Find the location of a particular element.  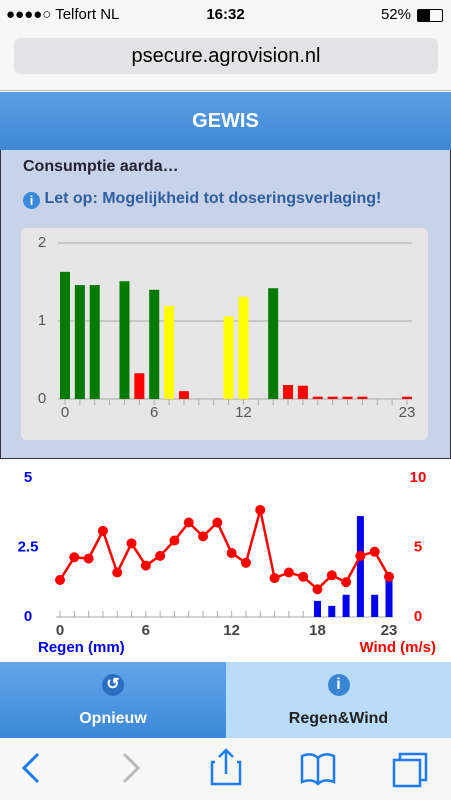

battery: 52% is located at coordinates (395, 14).